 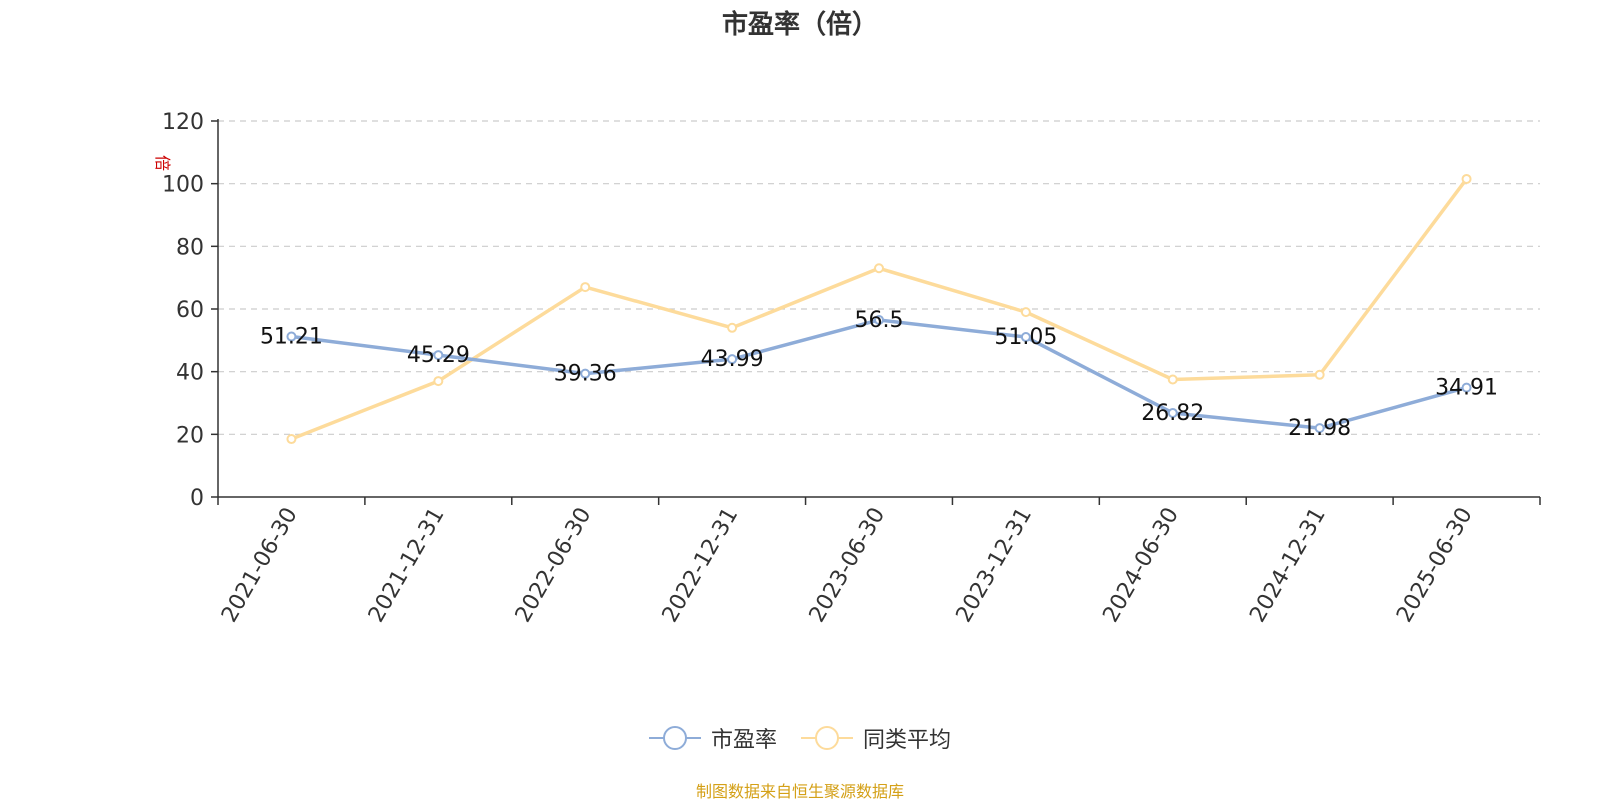 I want to click on y-tick-label: 20, so click(x=190, y=435).